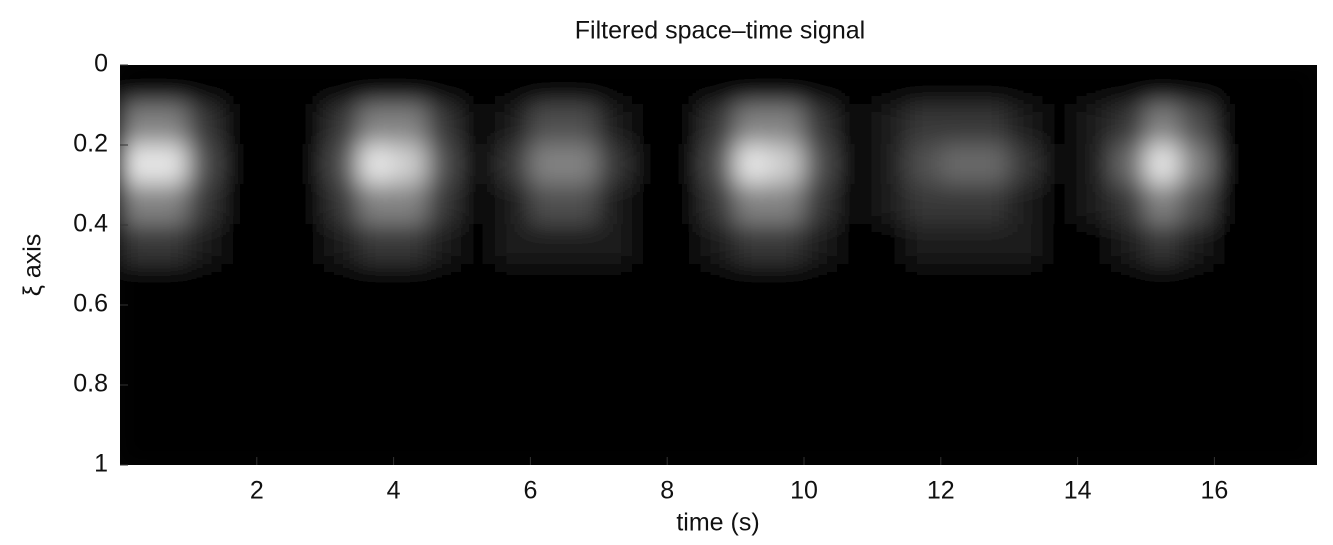 Image resolution: width=1333 pixels, height=545 pixels. Describe the element at coordinates (717, 523) in the screenshot. I see `x-axis-label: time (s)` at that location.